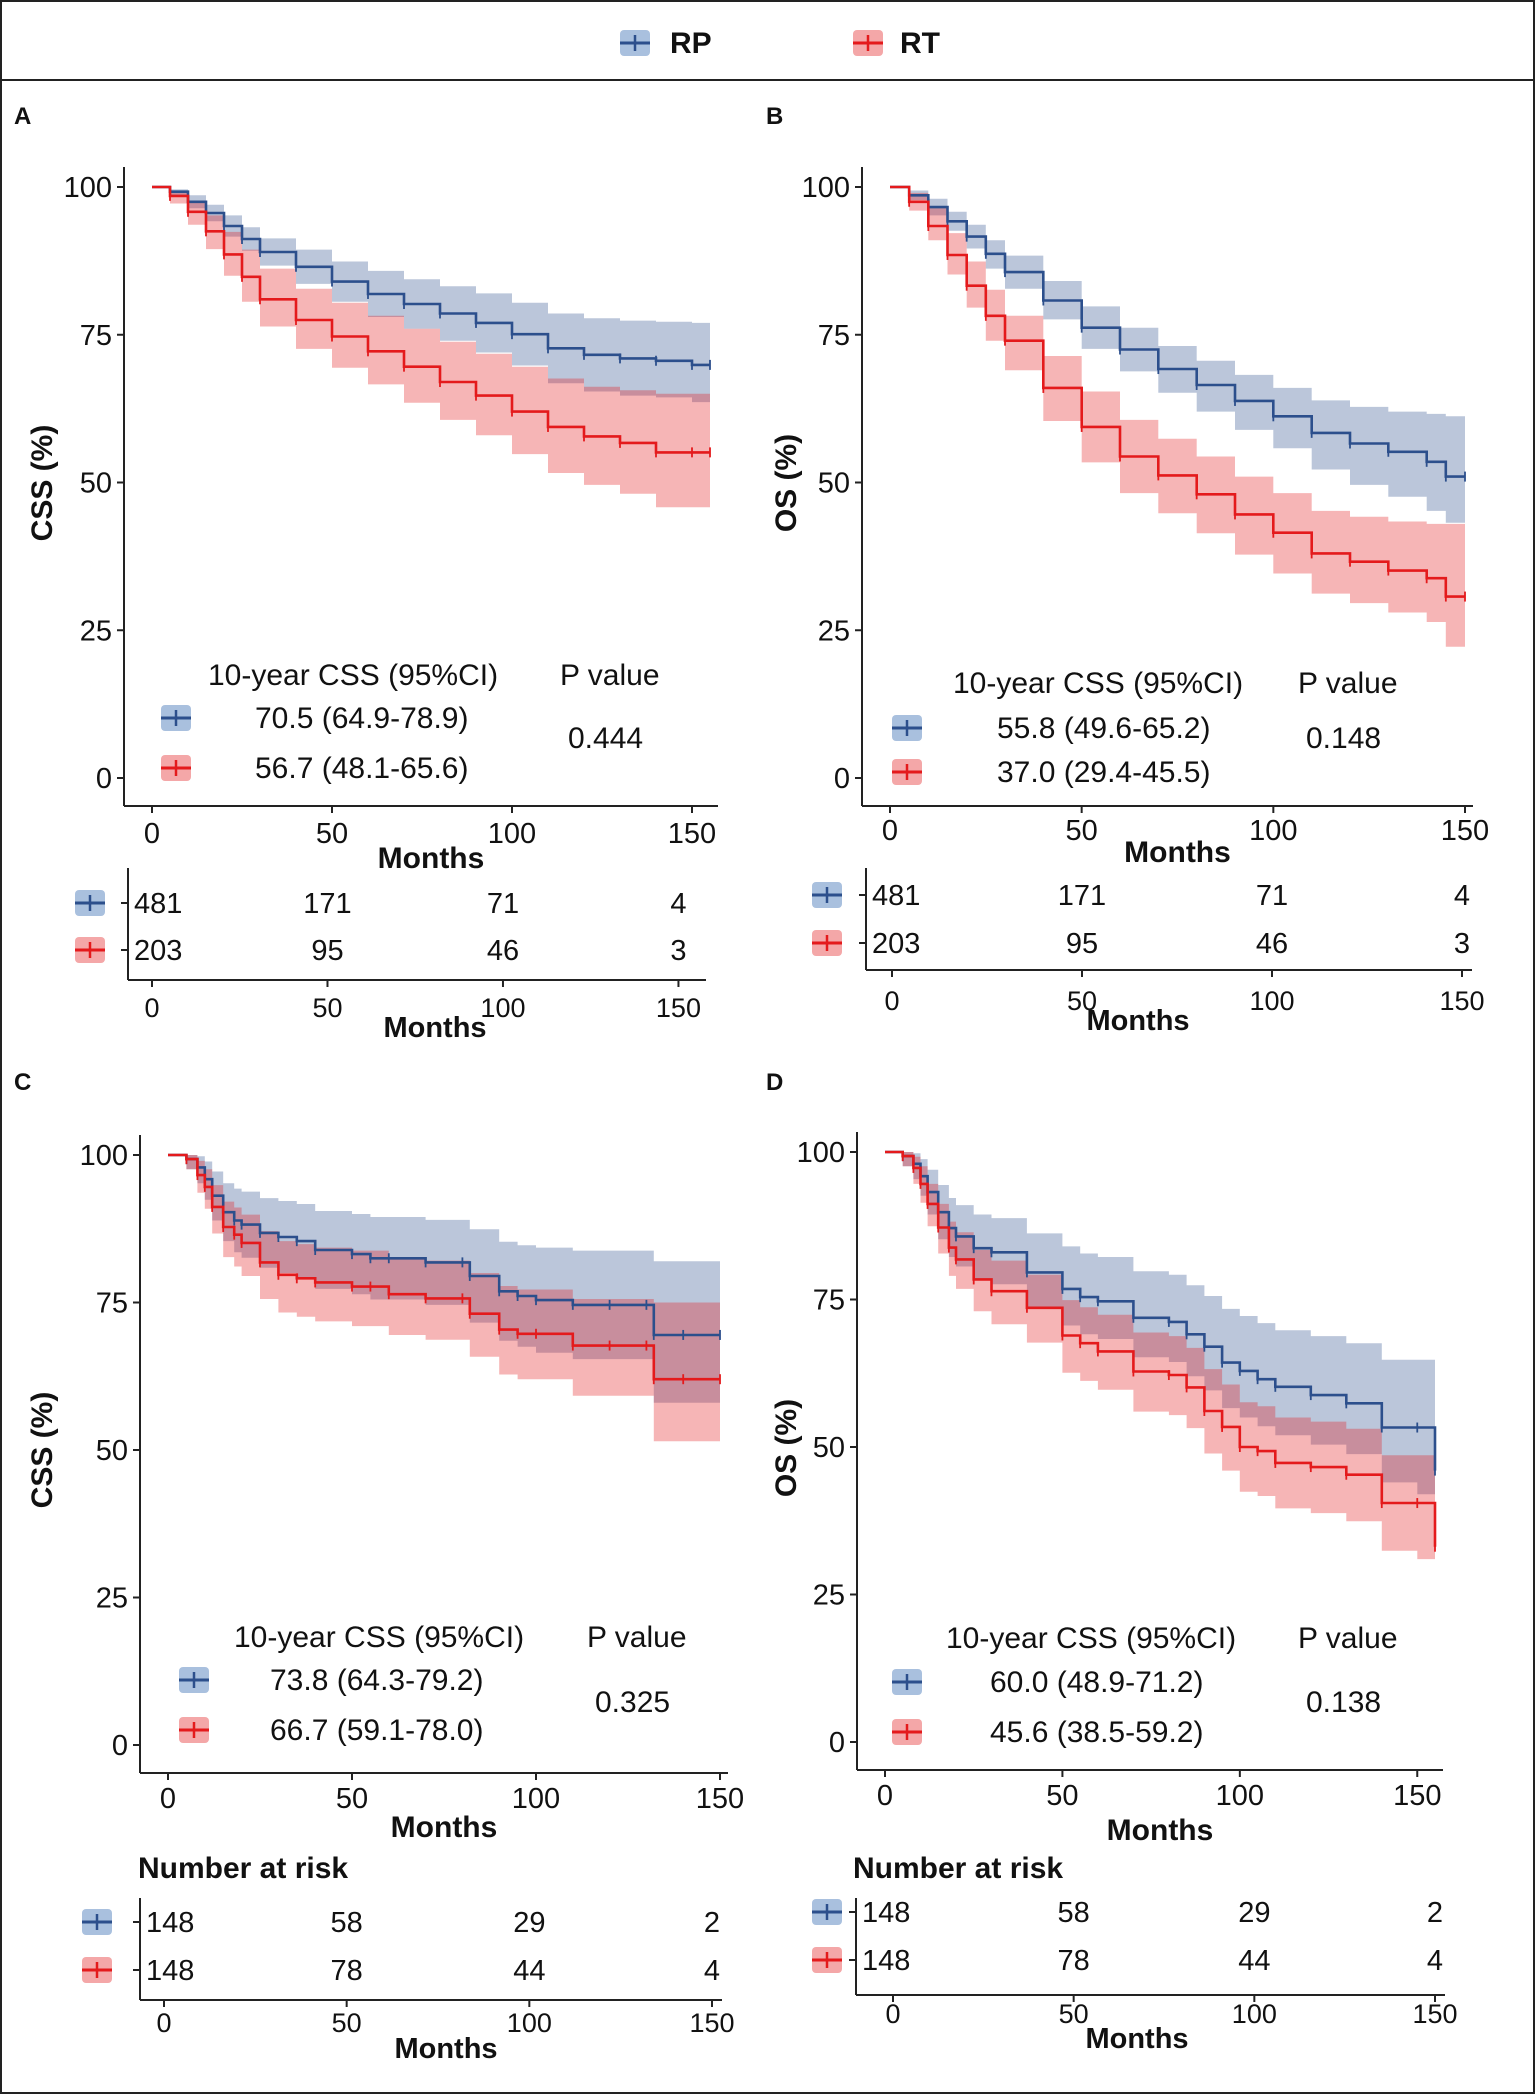 The image size is (1535, 2095). Describe the element at coordinates (829, 1448) in the screenshot. I see `y-tick-label-d-50: 50` at that location.